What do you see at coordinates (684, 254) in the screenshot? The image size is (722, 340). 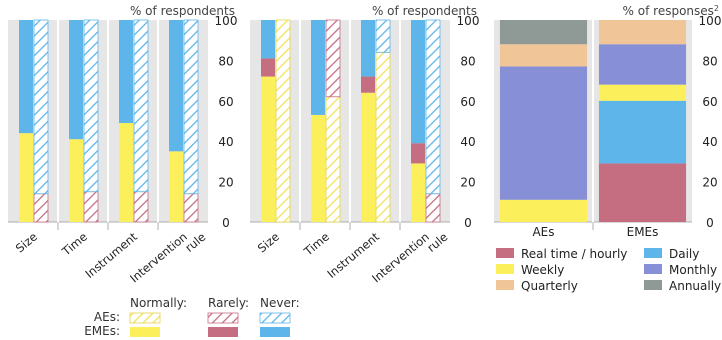 I see `legend-label-daily: Daily` at bounding box center [684, 254].